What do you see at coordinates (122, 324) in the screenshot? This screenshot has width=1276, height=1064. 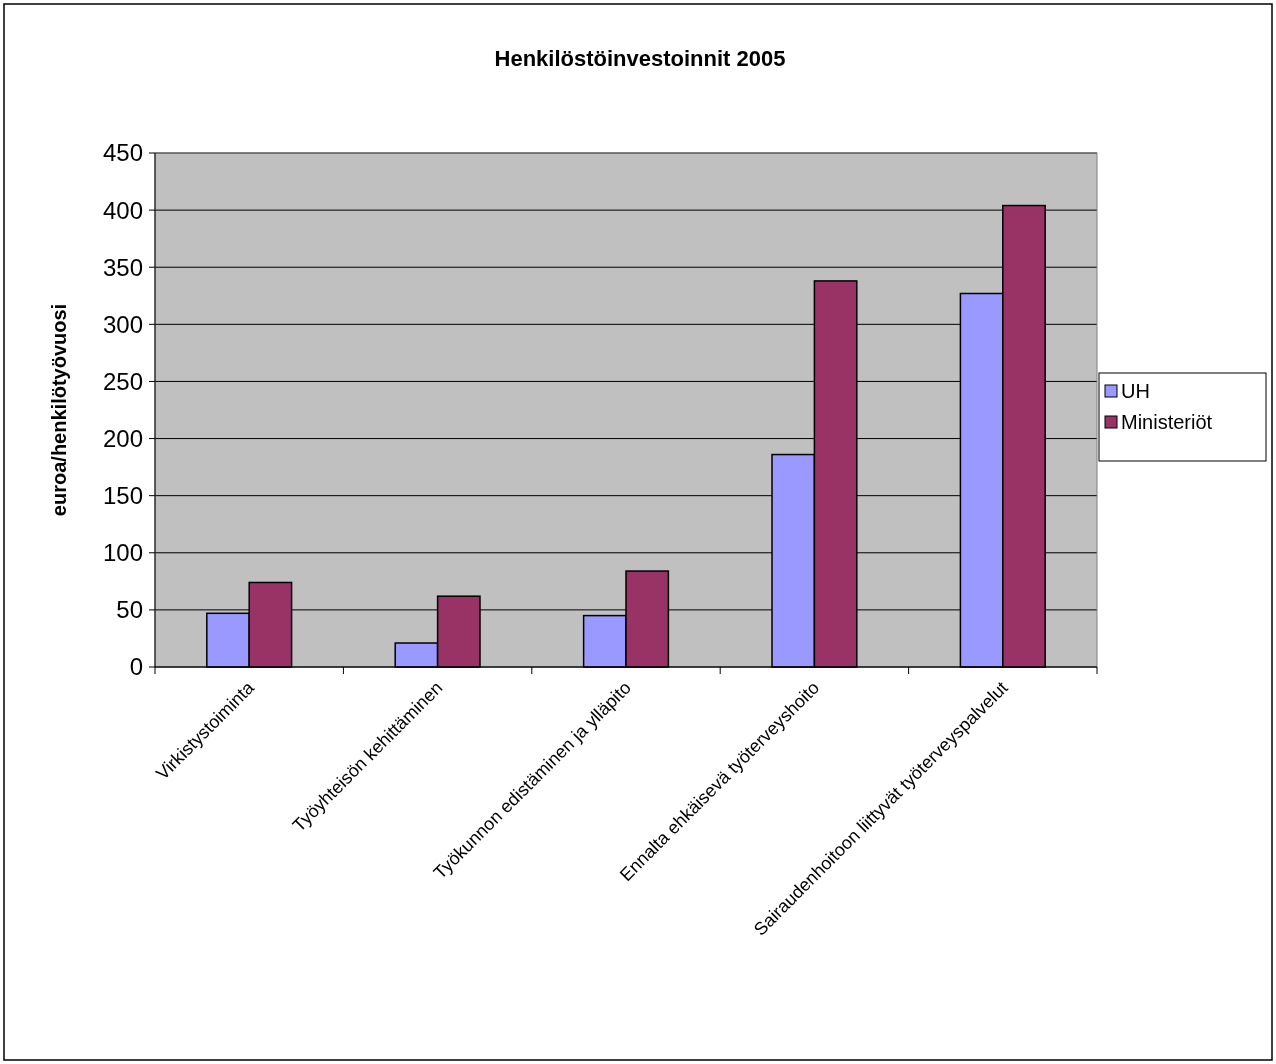 I see `y-tick-label: 300` at bounding box center [122, 324].